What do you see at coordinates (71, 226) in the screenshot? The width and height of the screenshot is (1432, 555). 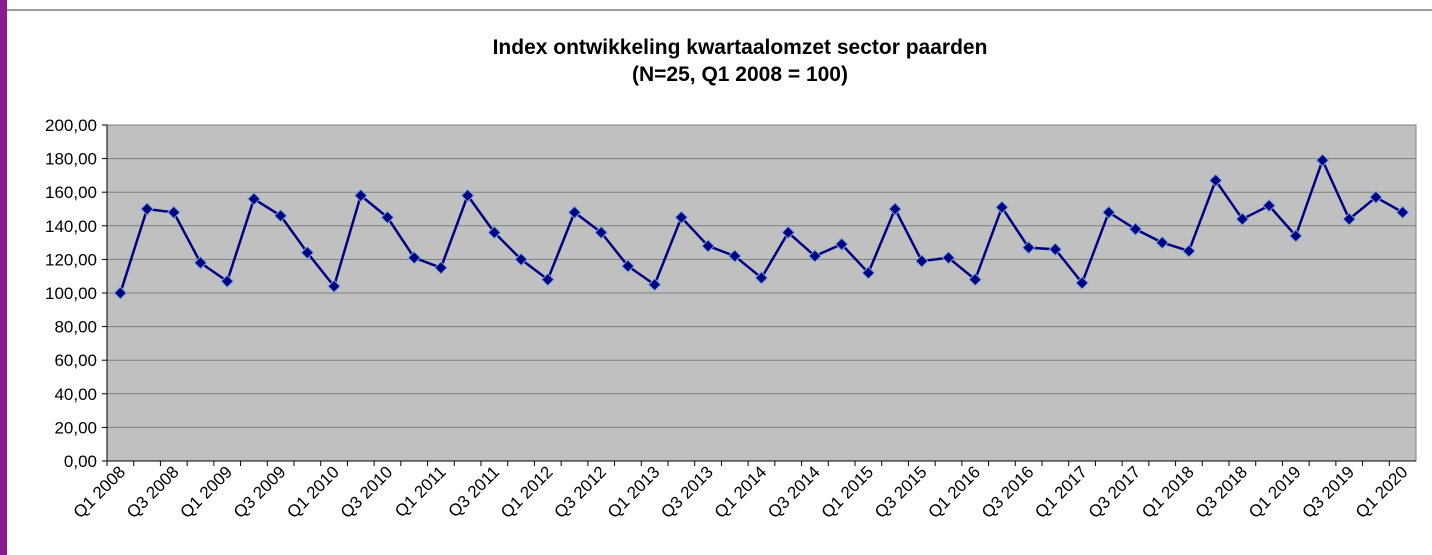 I see `y-tick-label: 140,00` at bounding box center [71, 226].